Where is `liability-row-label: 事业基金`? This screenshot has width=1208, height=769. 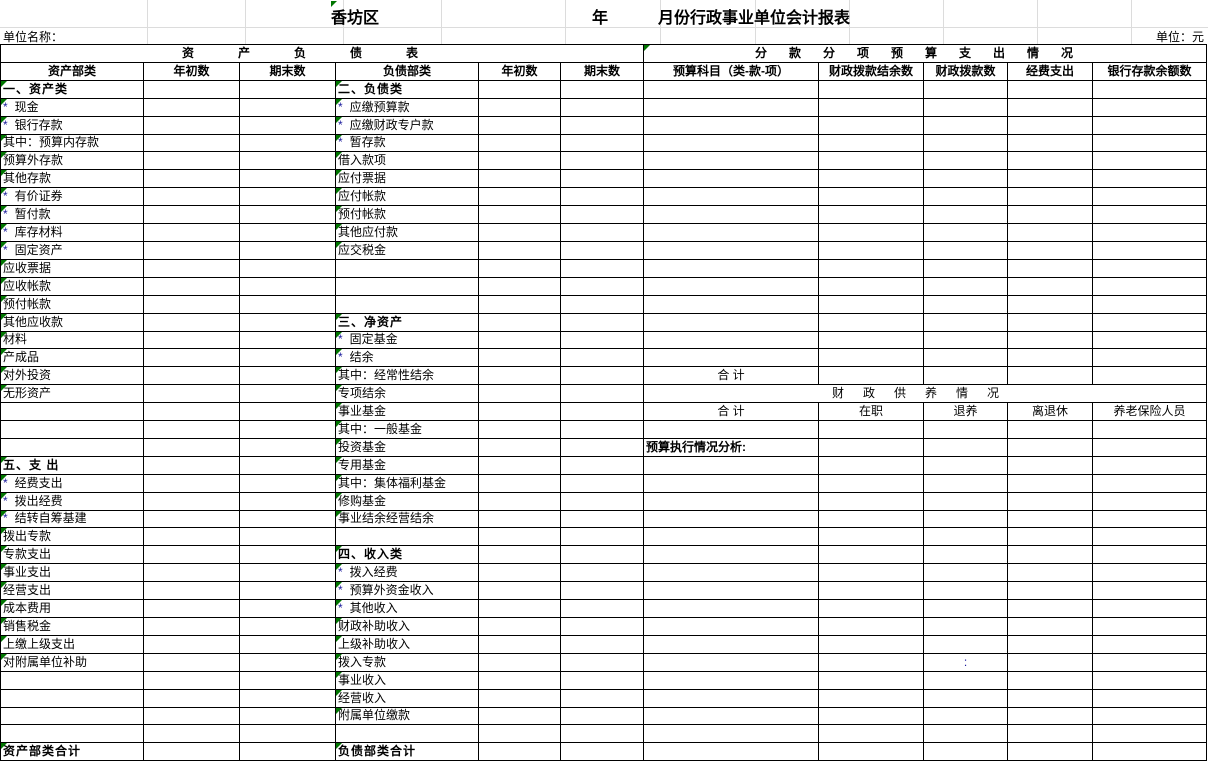 liability-row-label: 事业基金 is located at coordinates (407, 412).